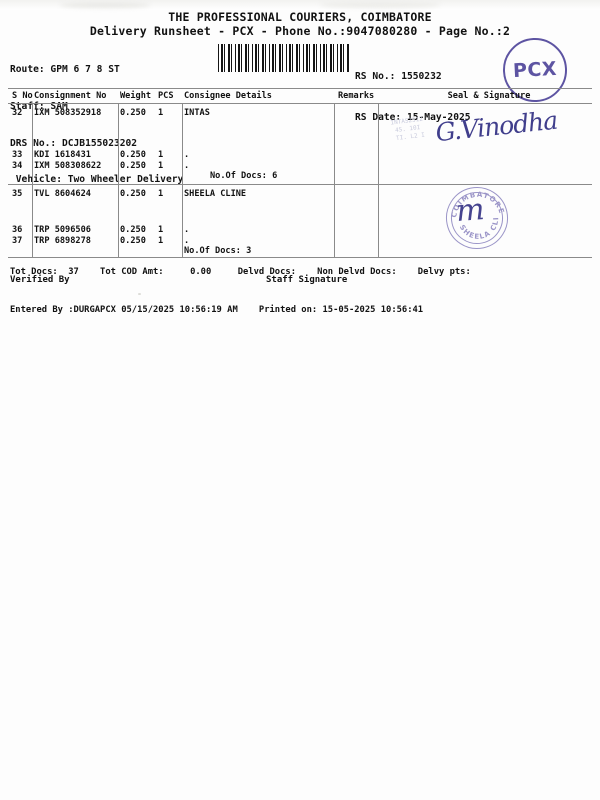  I want to click on table-row: SHEELA CLINE, so click(215, 194).